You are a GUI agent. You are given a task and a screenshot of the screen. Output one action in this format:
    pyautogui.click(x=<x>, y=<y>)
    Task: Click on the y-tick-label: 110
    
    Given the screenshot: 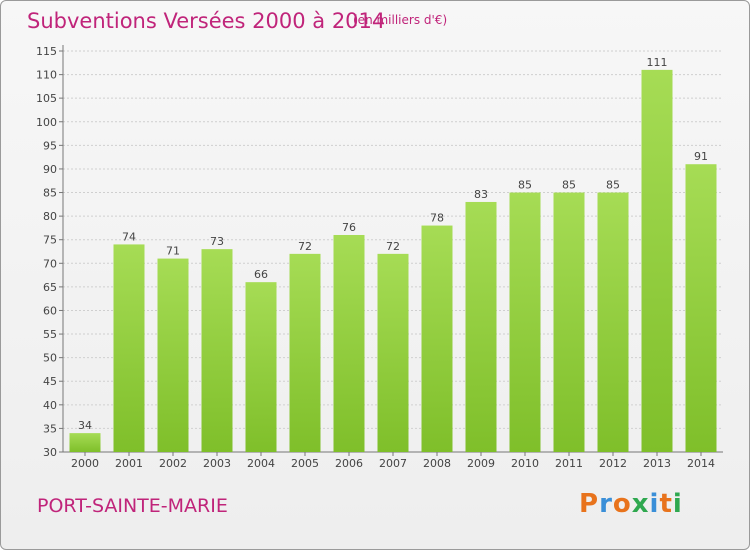 What is the action you would take?
    pyautogui.click(x=46, y=75)
    